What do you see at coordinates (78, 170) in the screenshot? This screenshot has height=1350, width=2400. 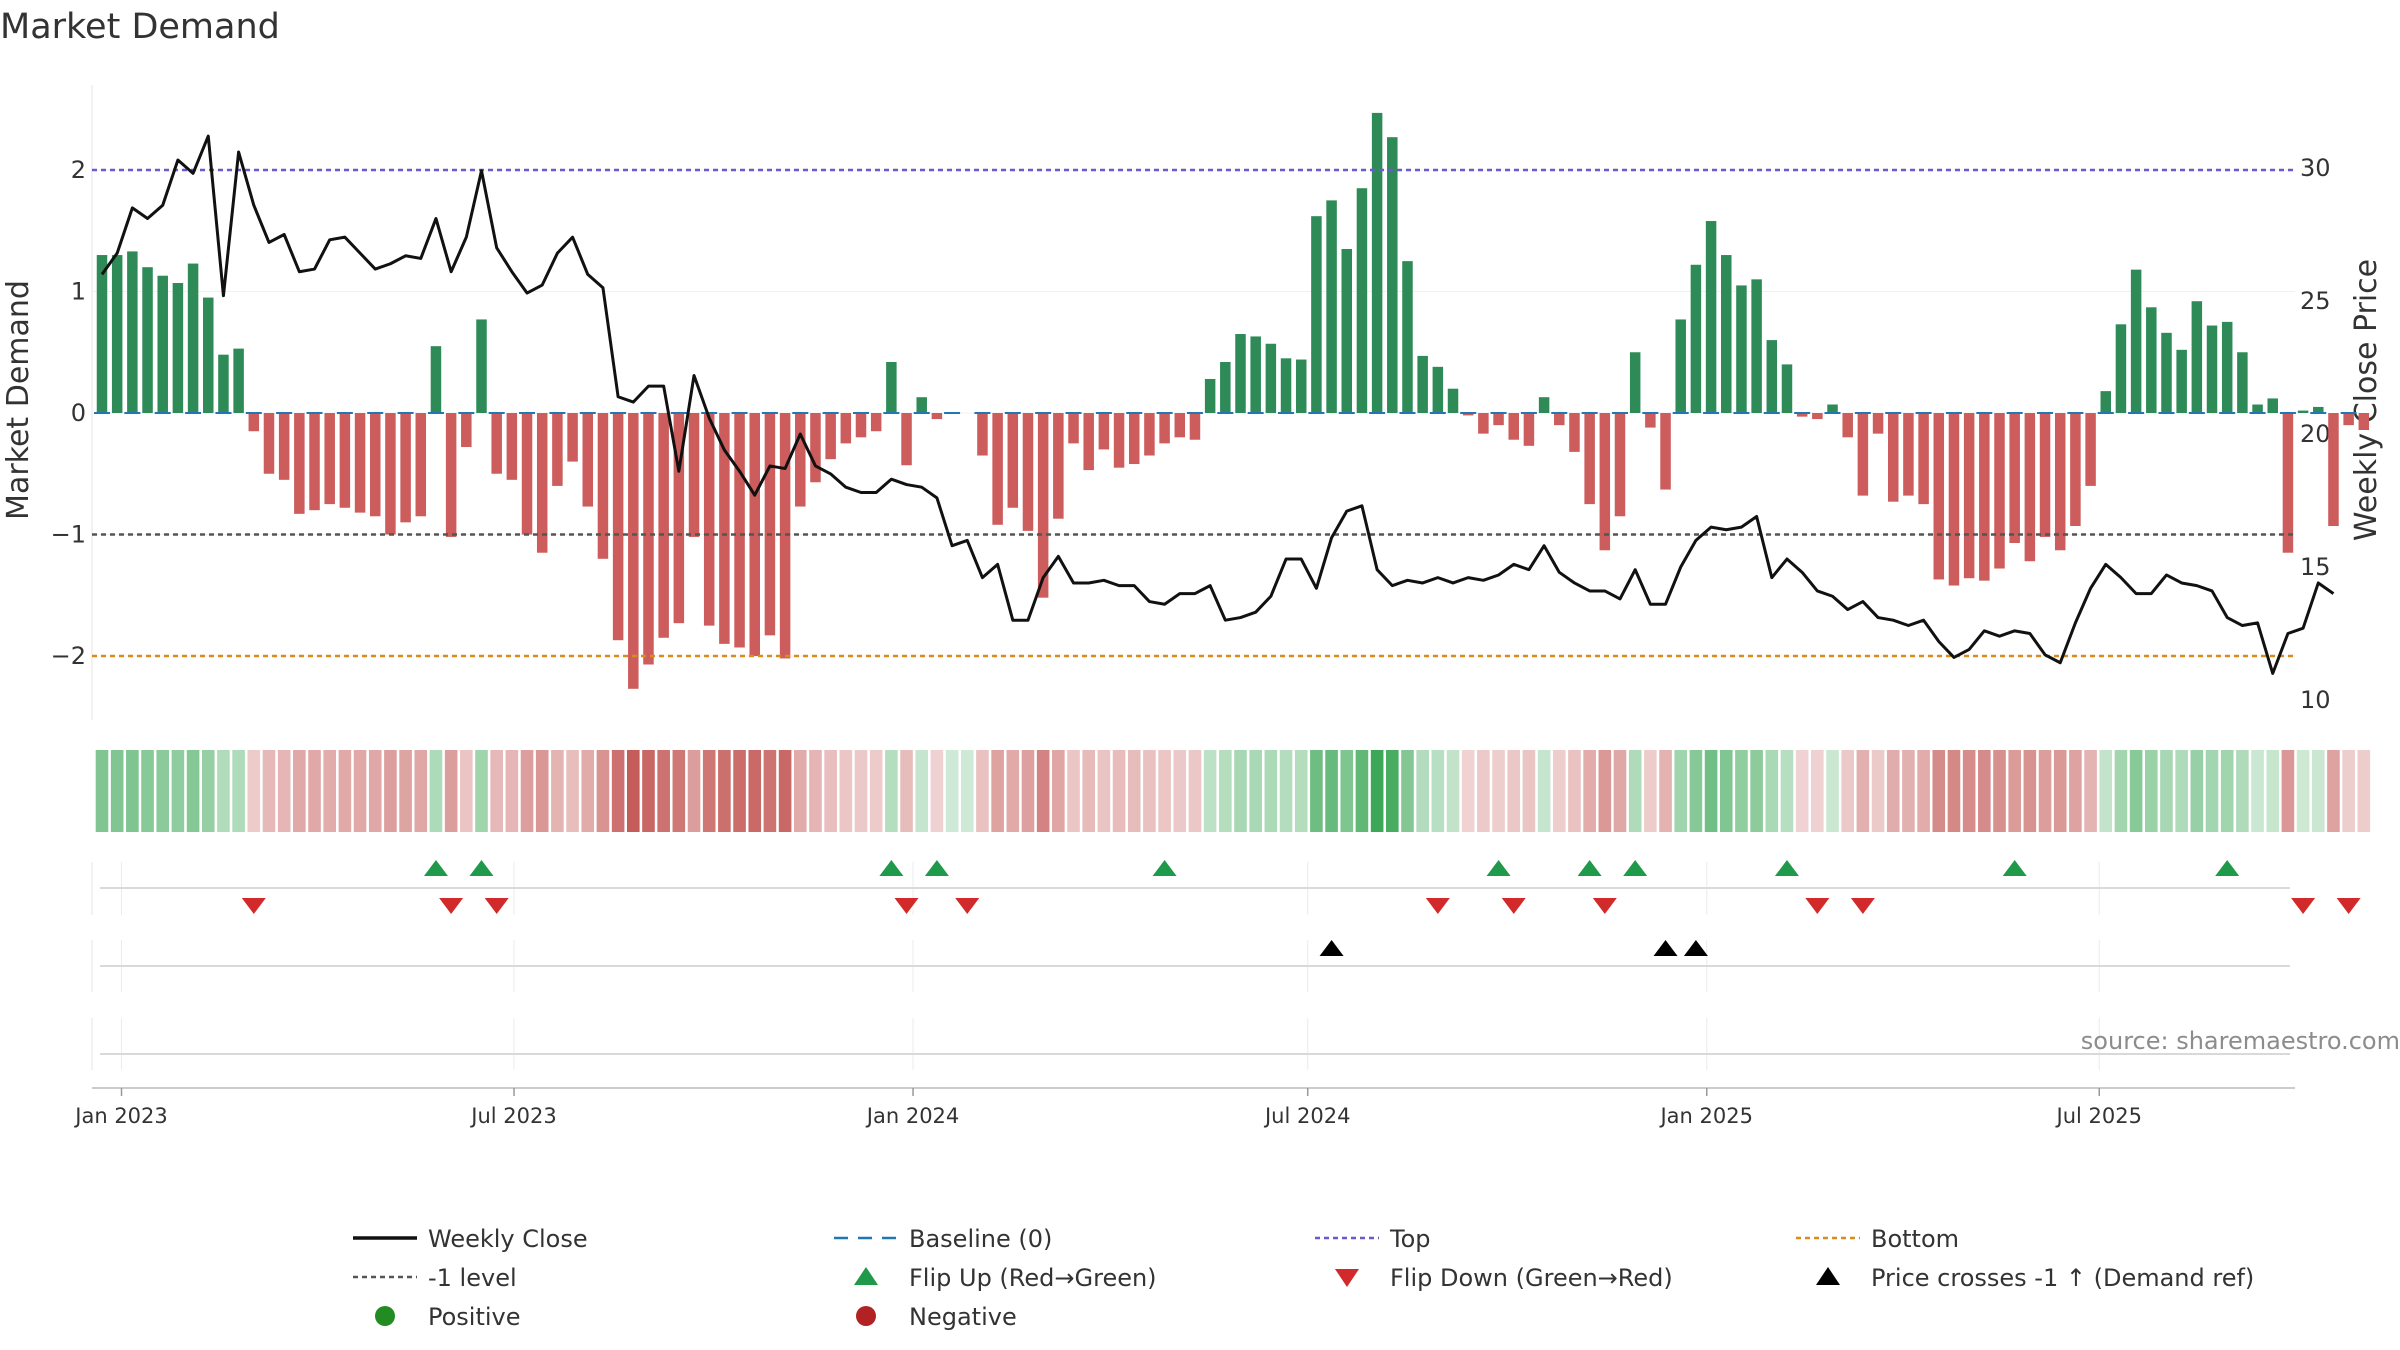 I see `y-tick-label: 2` at bounding box center [78, 170].